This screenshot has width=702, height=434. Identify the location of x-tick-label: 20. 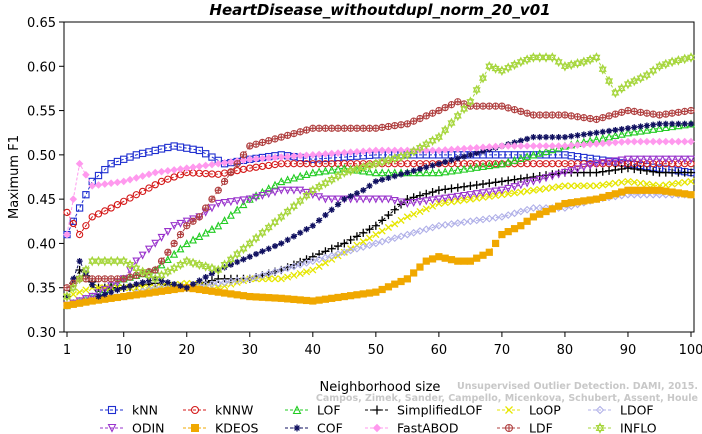
(186, 350).